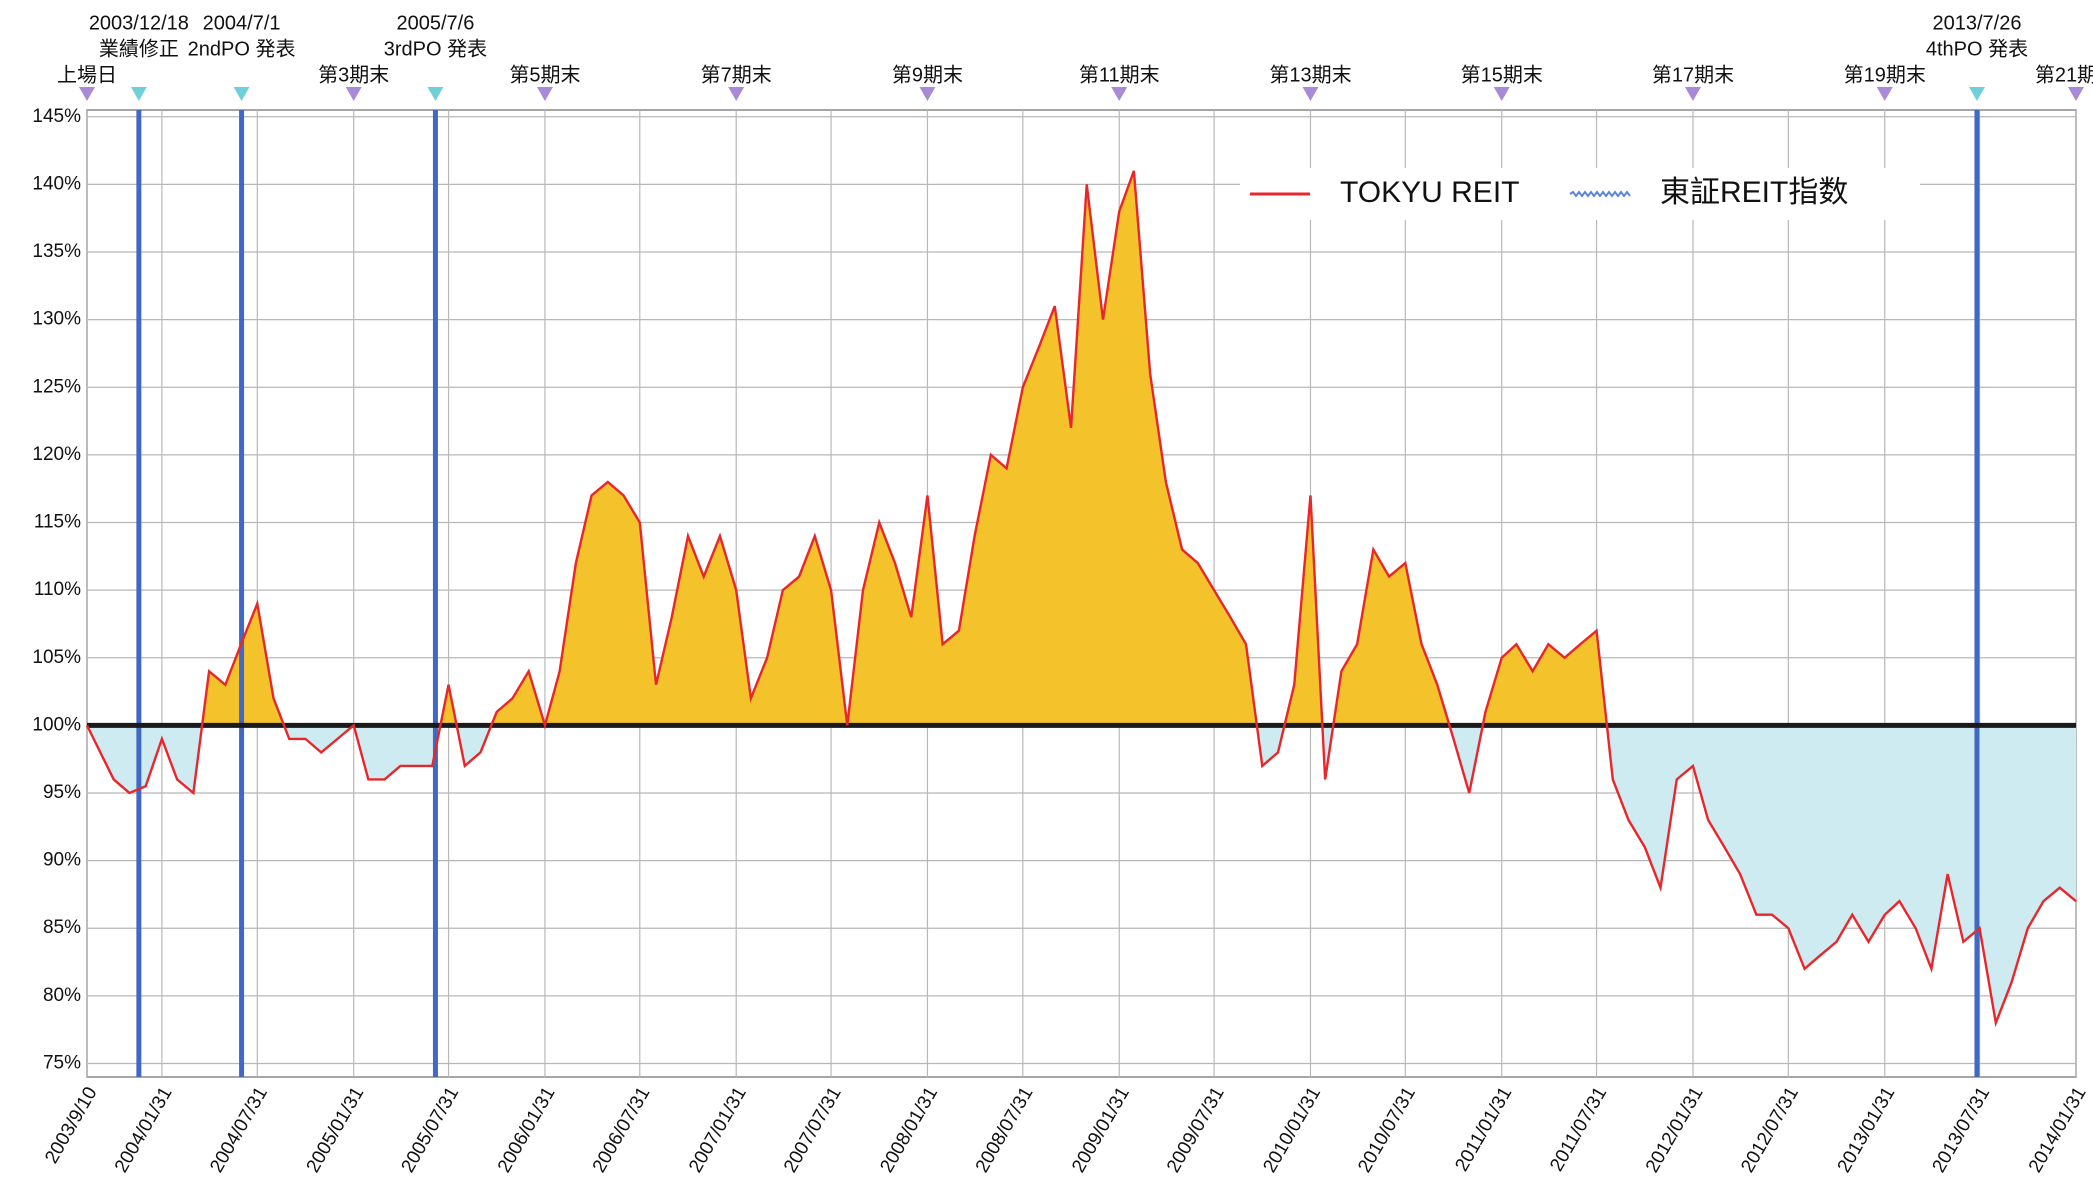  Describe the element at coordinates (56, 183) in the screenshot. I see `y-tick-label: 140%` at that location.